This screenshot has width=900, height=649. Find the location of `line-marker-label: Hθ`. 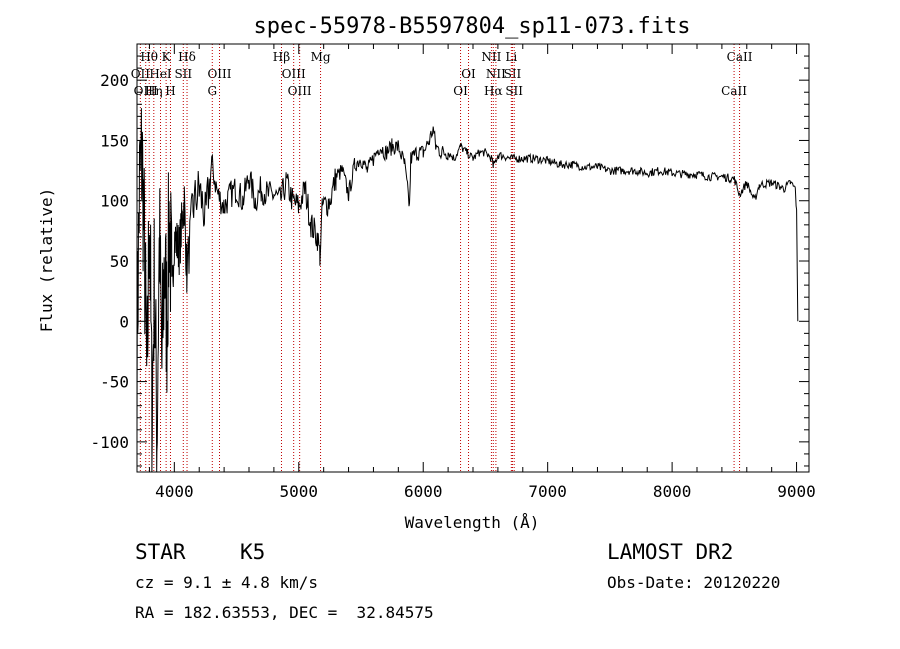

line-marker-label: Hθ is located at coordinates (149, 57).